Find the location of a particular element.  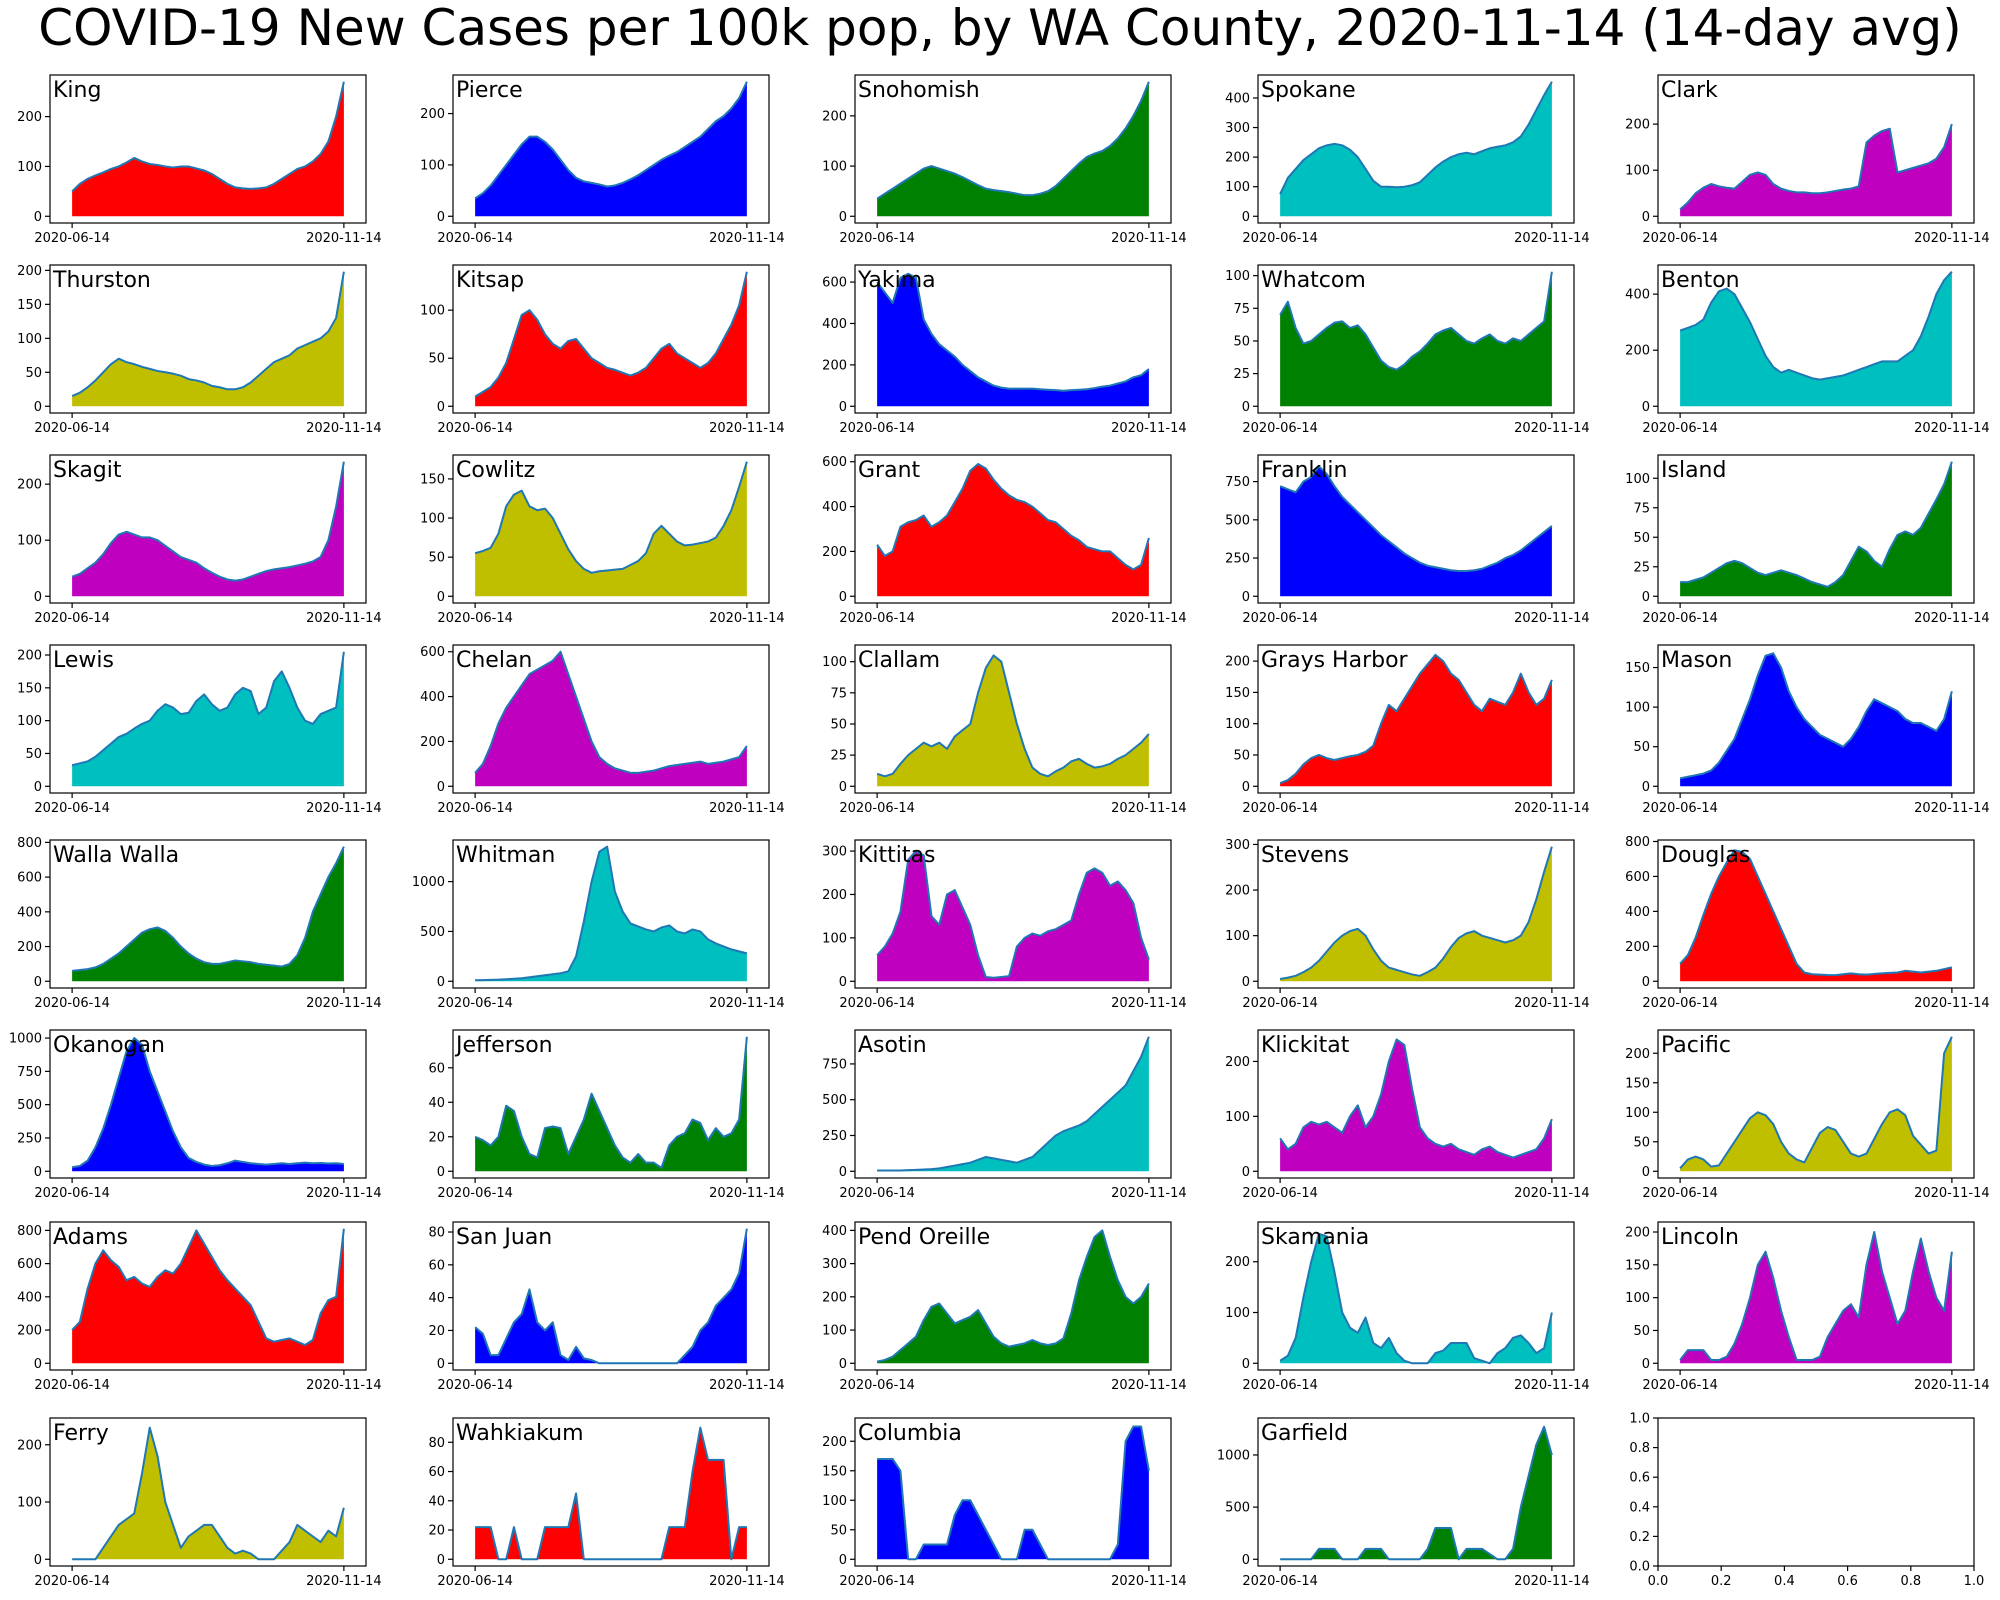

area-grant is located at coordinates (1013, 530).